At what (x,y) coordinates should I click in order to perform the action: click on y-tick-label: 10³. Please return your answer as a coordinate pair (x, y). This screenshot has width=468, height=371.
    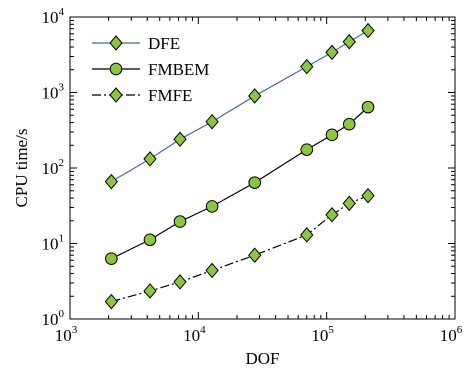
    Looking at the image, I should click on (53, 92).